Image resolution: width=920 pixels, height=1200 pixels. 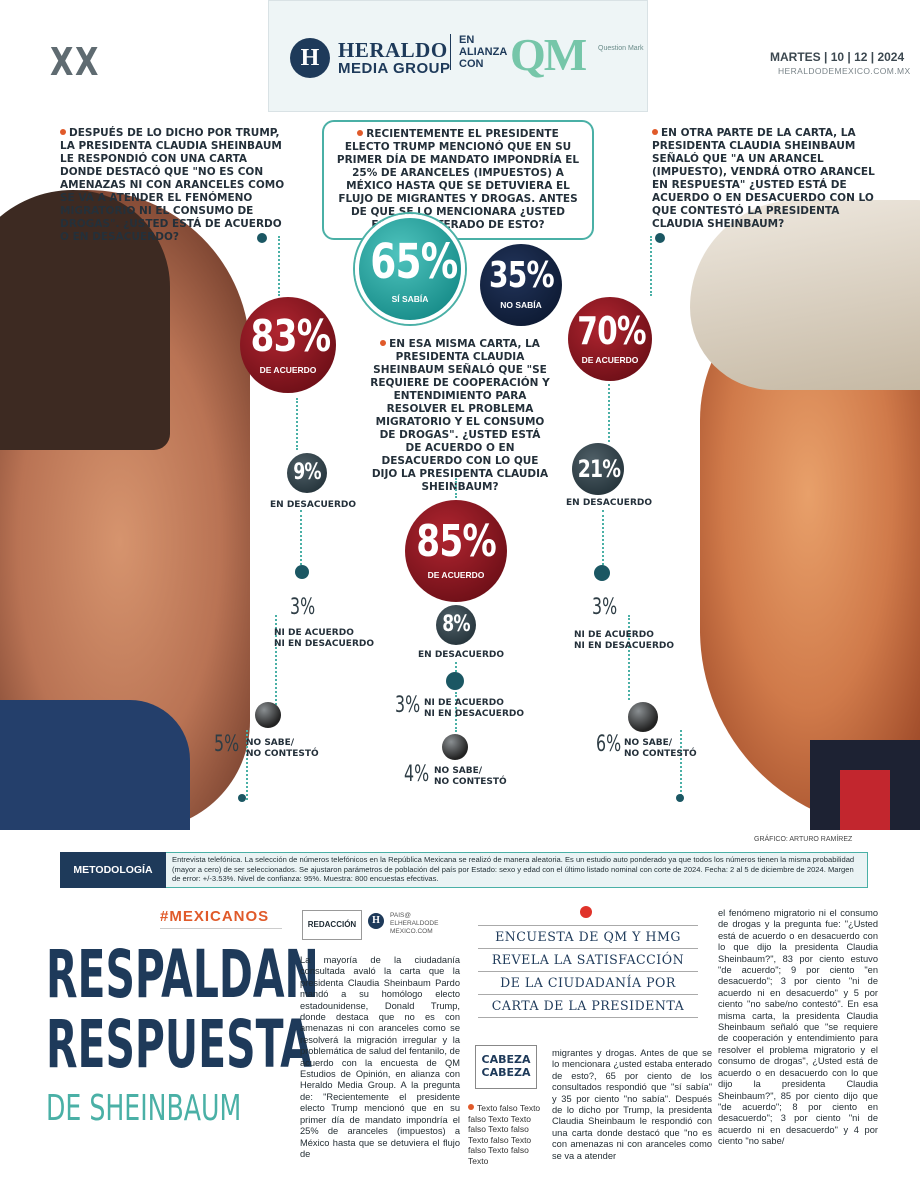 What do you see at coordinates (113, 870) in the screenshot?
I see `methodology-label: METODOLOGÍA` at bounding box center [113, 870].